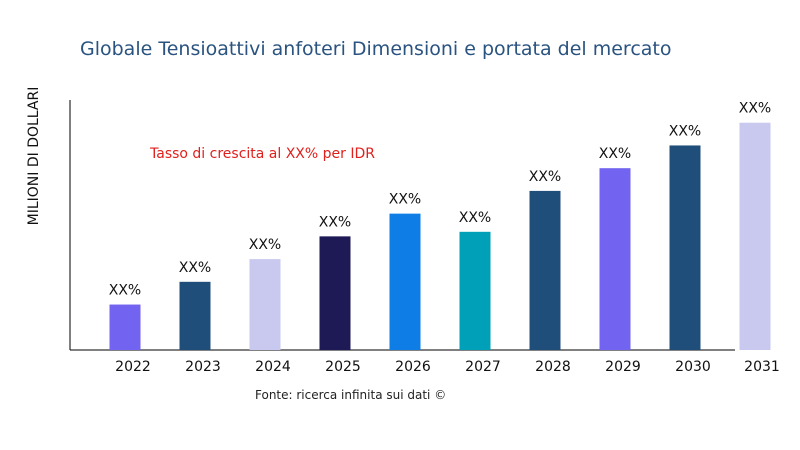 The width and height of the screenshot is (800, 450). I want to click on bar-2030, so click(685, 247).